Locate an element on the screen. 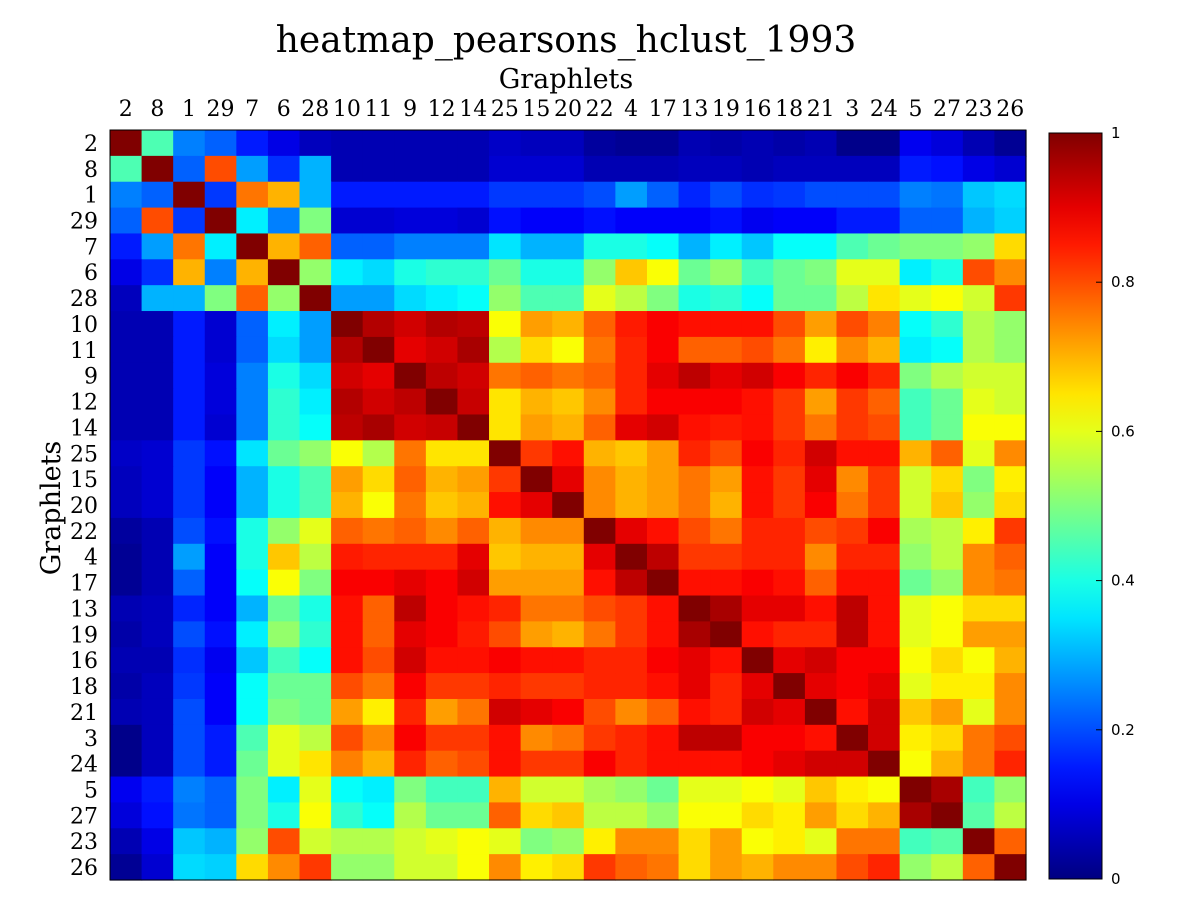  x-tick-label: 6 is located at coordinates (284, 109).